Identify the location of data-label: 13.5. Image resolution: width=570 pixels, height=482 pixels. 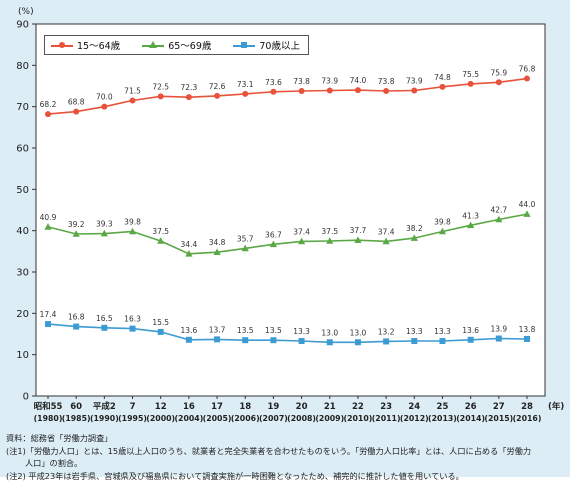
(273, 330).